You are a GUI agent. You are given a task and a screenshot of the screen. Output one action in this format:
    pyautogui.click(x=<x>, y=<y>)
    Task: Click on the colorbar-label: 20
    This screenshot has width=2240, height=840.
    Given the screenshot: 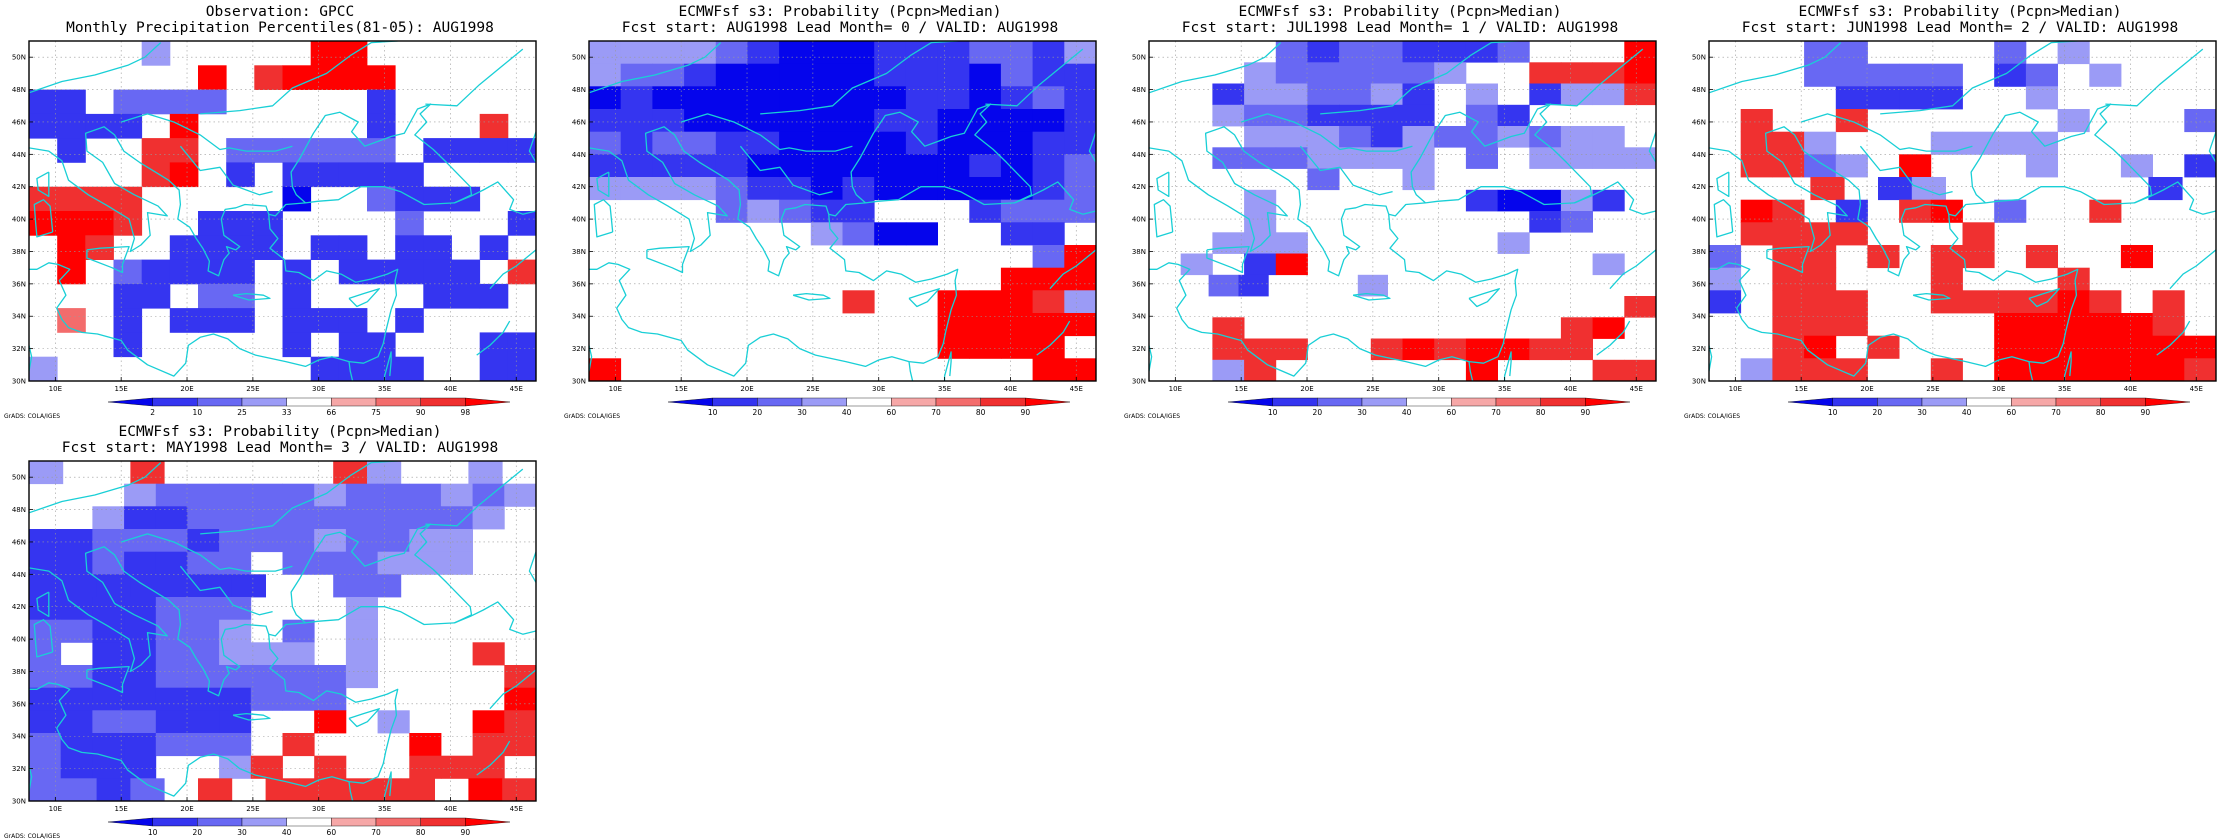 What is the action you would take?
    pyautogui.click(x=1878, y=412)
    